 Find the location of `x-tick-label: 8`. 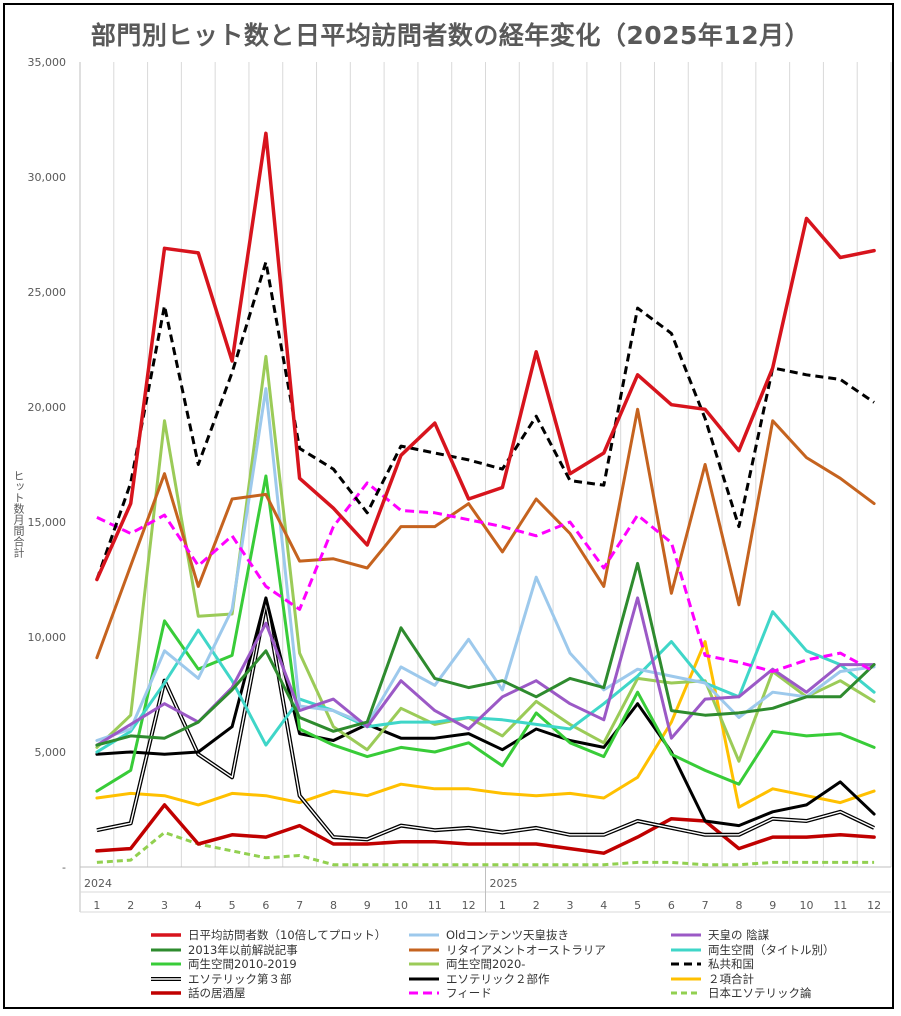

x-tick-label: 8 is located at coordinates (738, 905).